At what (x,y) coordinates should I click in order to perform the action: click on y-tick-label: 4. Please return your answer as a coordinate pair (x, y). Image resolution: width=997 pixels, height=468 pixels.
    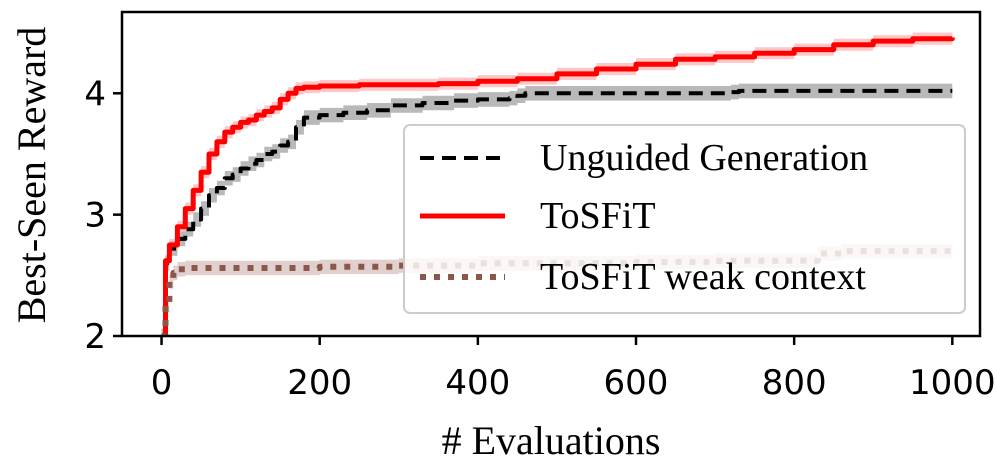
    Looking at the image, I should click on (95, 94).